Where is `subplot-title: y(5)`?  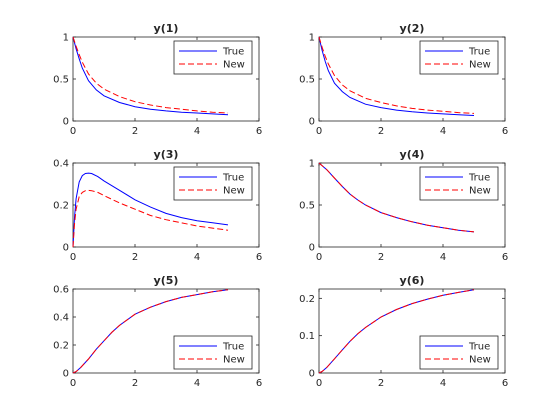 subplot-title: y(5) is located at coordinates (166, 280).